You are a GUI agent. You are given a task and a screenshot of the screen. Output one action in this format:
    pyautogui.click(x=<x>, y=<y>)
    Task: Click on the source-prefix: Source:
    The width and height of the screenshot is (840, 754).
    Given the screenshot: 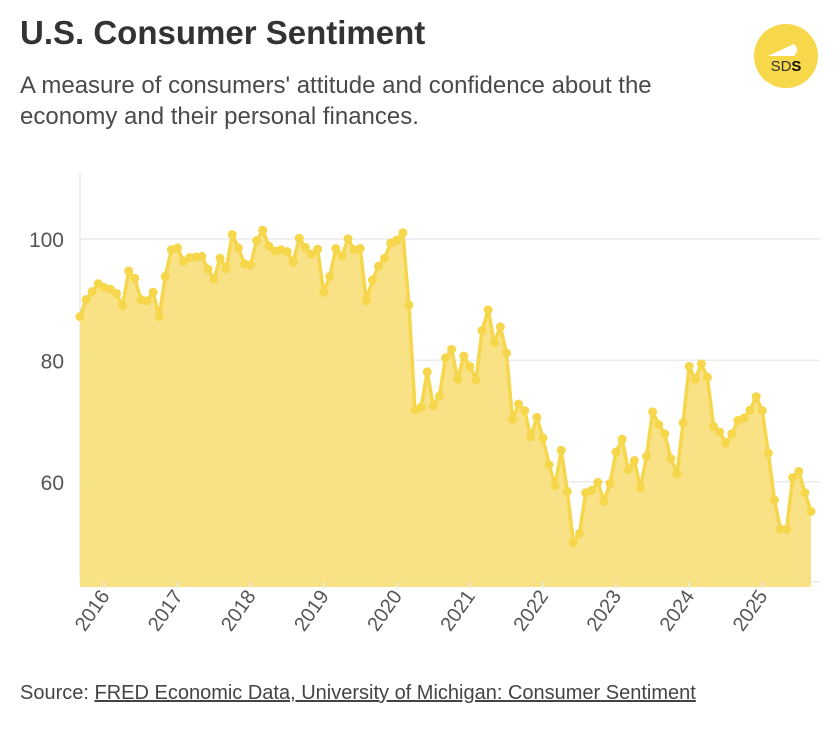 What is the action you would take?
    pyautogui.click(x=57, y=693)
    